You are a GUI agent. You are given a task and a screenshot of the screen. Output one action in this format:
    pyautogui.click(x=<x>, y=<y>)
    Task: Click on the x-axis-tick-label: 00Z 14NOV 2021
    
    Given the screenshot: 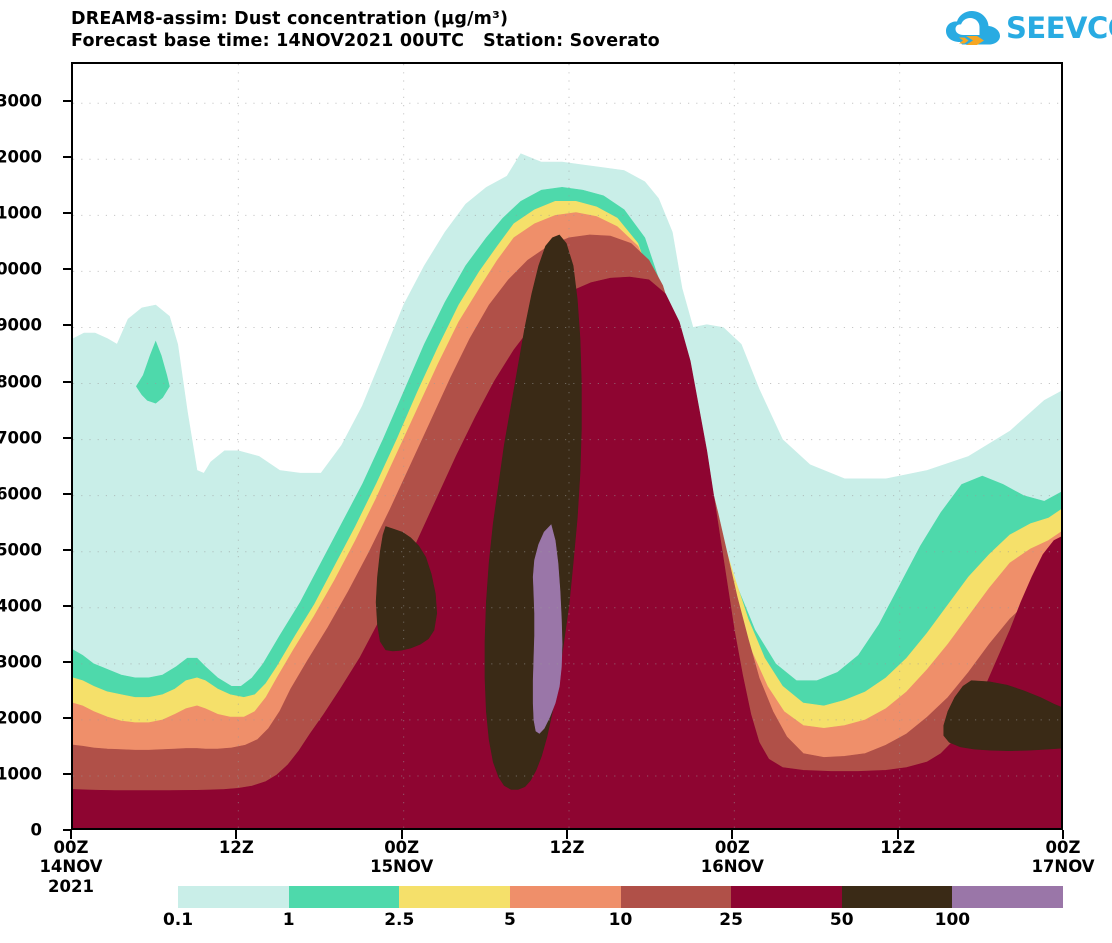 What is the action you would take?
    pyautogui.click(x=71, y=867)
    